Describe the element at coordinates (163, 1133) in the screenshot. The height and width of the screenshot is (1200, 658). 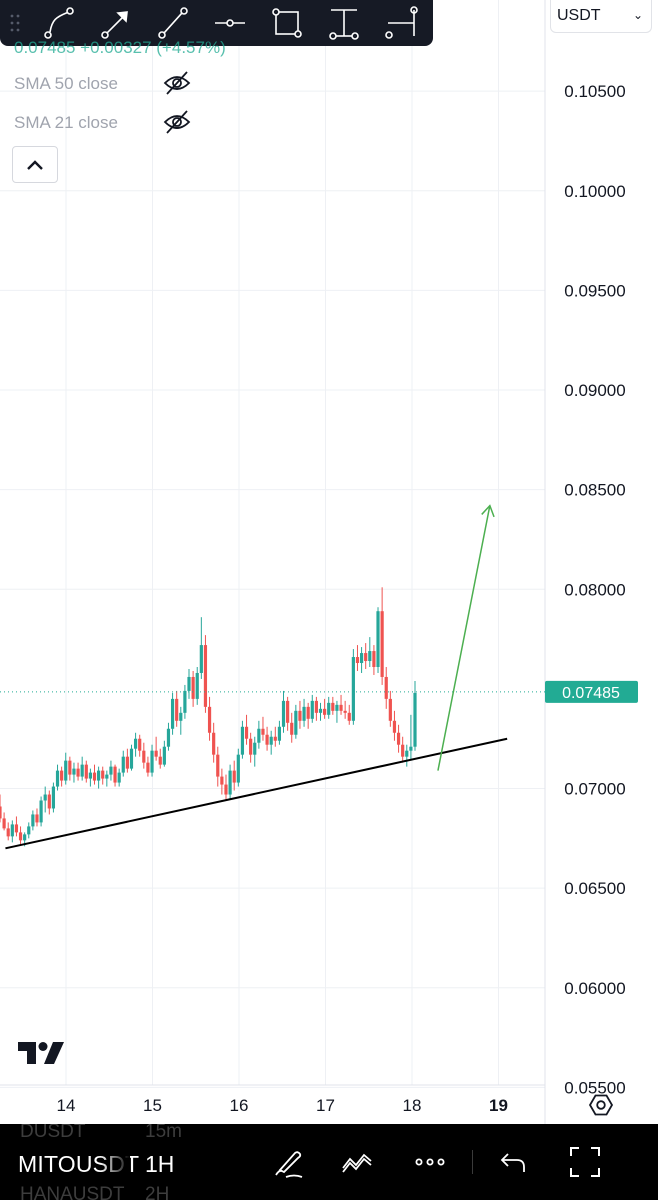
I see `ghost-interval-above: 15m` at that location.